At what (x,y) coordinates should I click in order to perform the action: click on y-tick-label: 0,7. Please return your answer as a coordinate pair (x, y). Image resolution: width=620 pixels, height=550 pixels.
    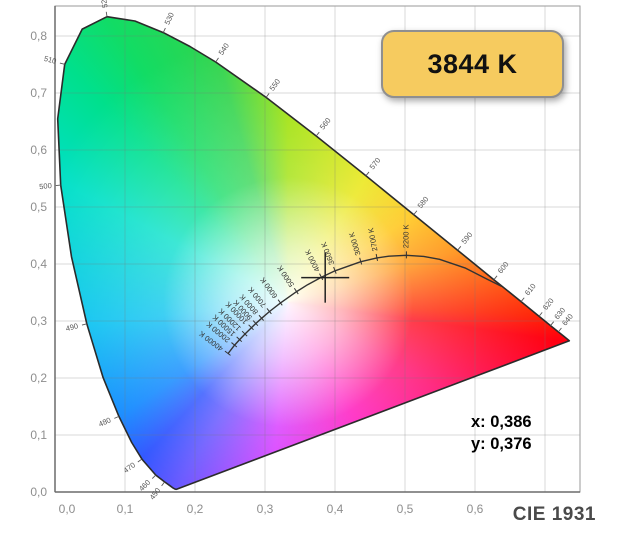
    Looking at the image, I should click on (38, 93).